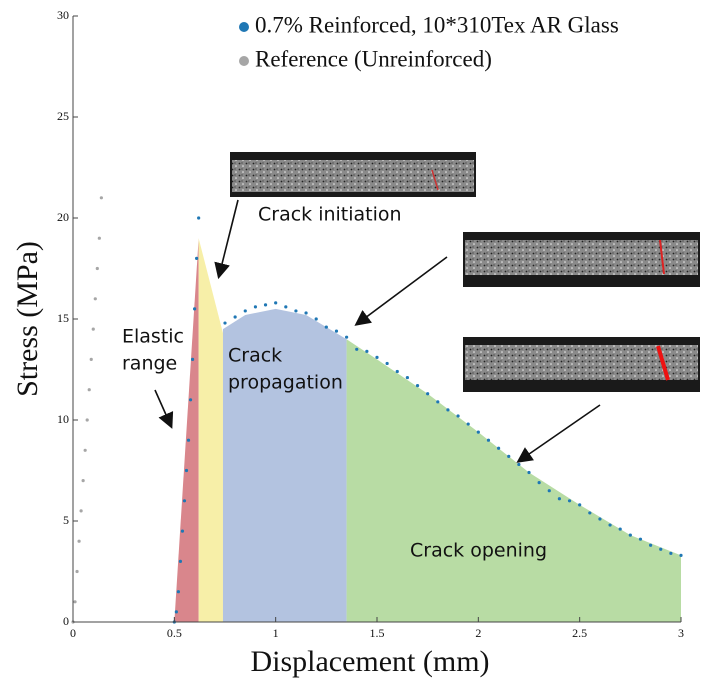 Image resolution: width=702 pixels, height=689 pixels. Describe the element at coordinates (369, 661) in the screenshot. I see `x-axis-label: Displacement (mm)` at that location.